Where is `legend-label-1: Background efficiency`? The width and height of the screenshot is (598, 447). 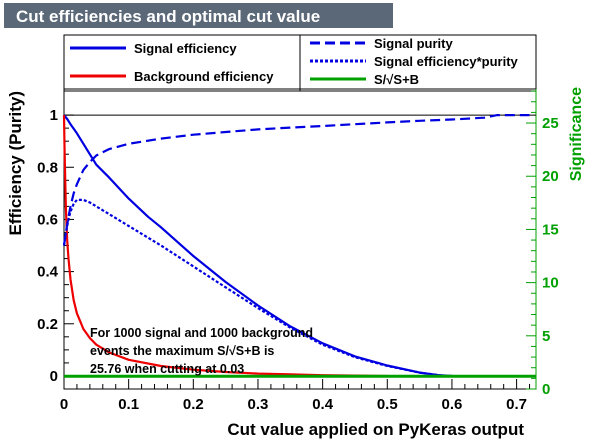
legend-label-1: Background efficiency is located at coordinates (204, 76).